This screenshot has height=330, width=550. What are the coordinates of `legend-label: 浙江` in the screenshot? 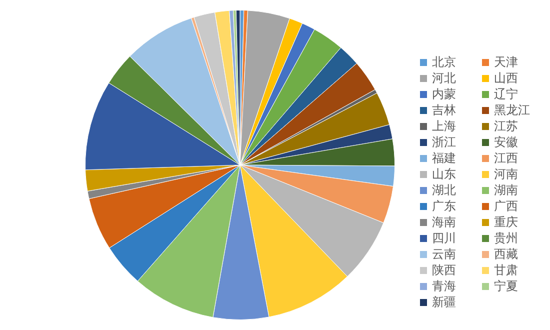 It's located at (444, 142).